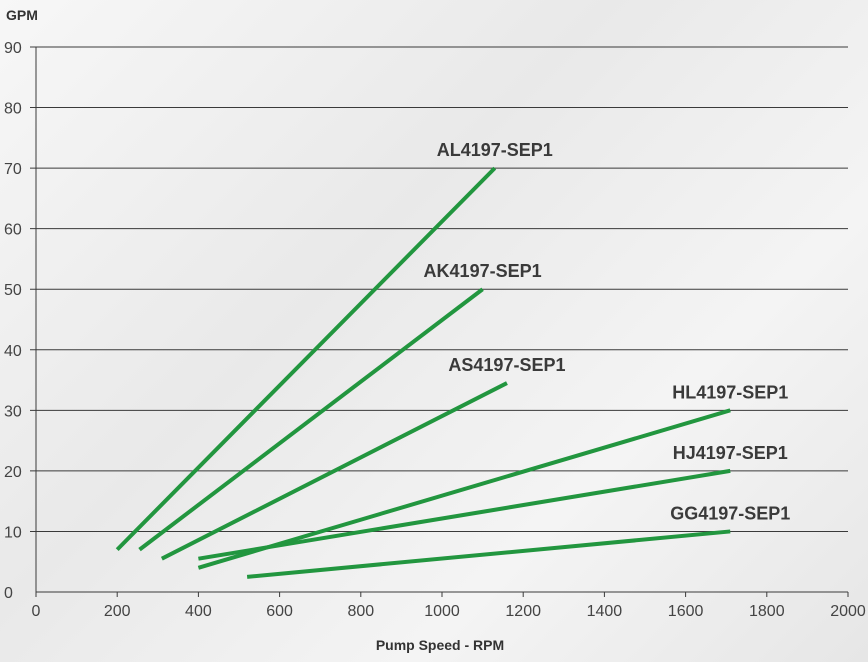 The image size is (868, 662). What do you see at coordinates (198, 611) in the screenshot?
I see `x-tick-label: 400` at bounding box center [198, 611].